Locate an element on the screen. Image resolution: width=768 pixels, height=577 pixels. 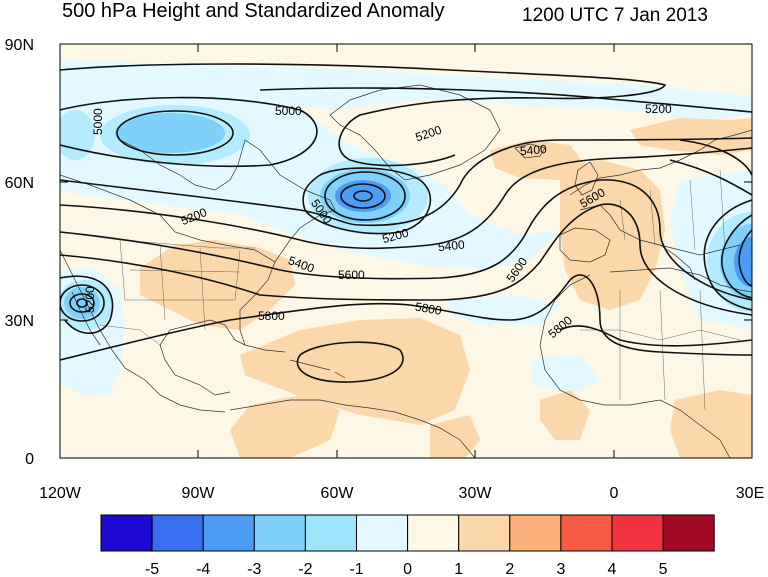
contour-5000-hudson is located at coordinates (189, 132).